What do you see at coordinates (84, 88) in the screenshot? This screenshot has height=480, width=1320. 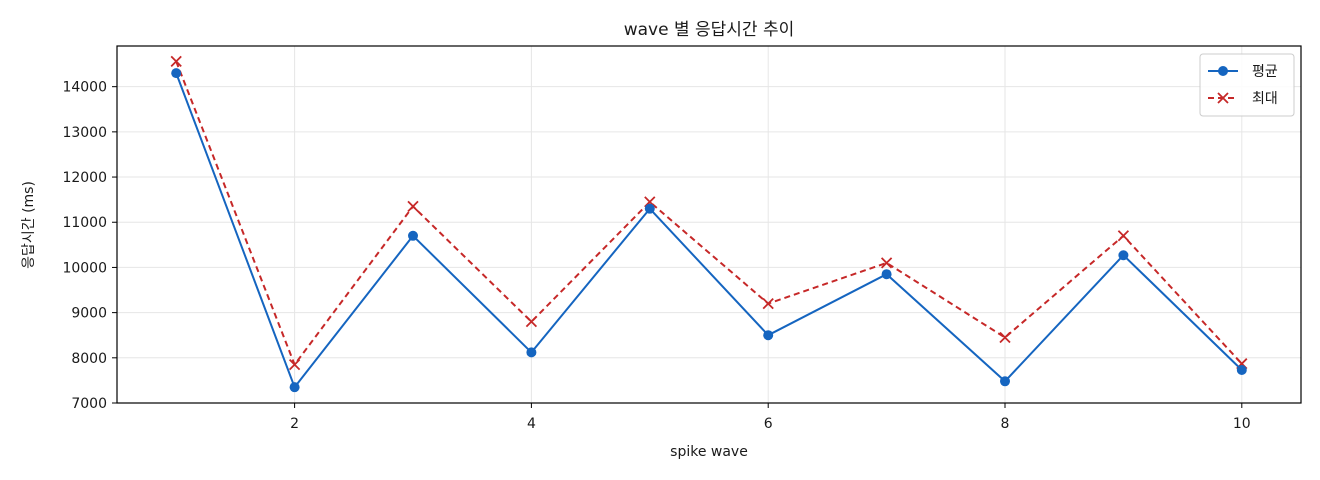 I see `y-tick-label: 14000` at bounding box center [84, 88].